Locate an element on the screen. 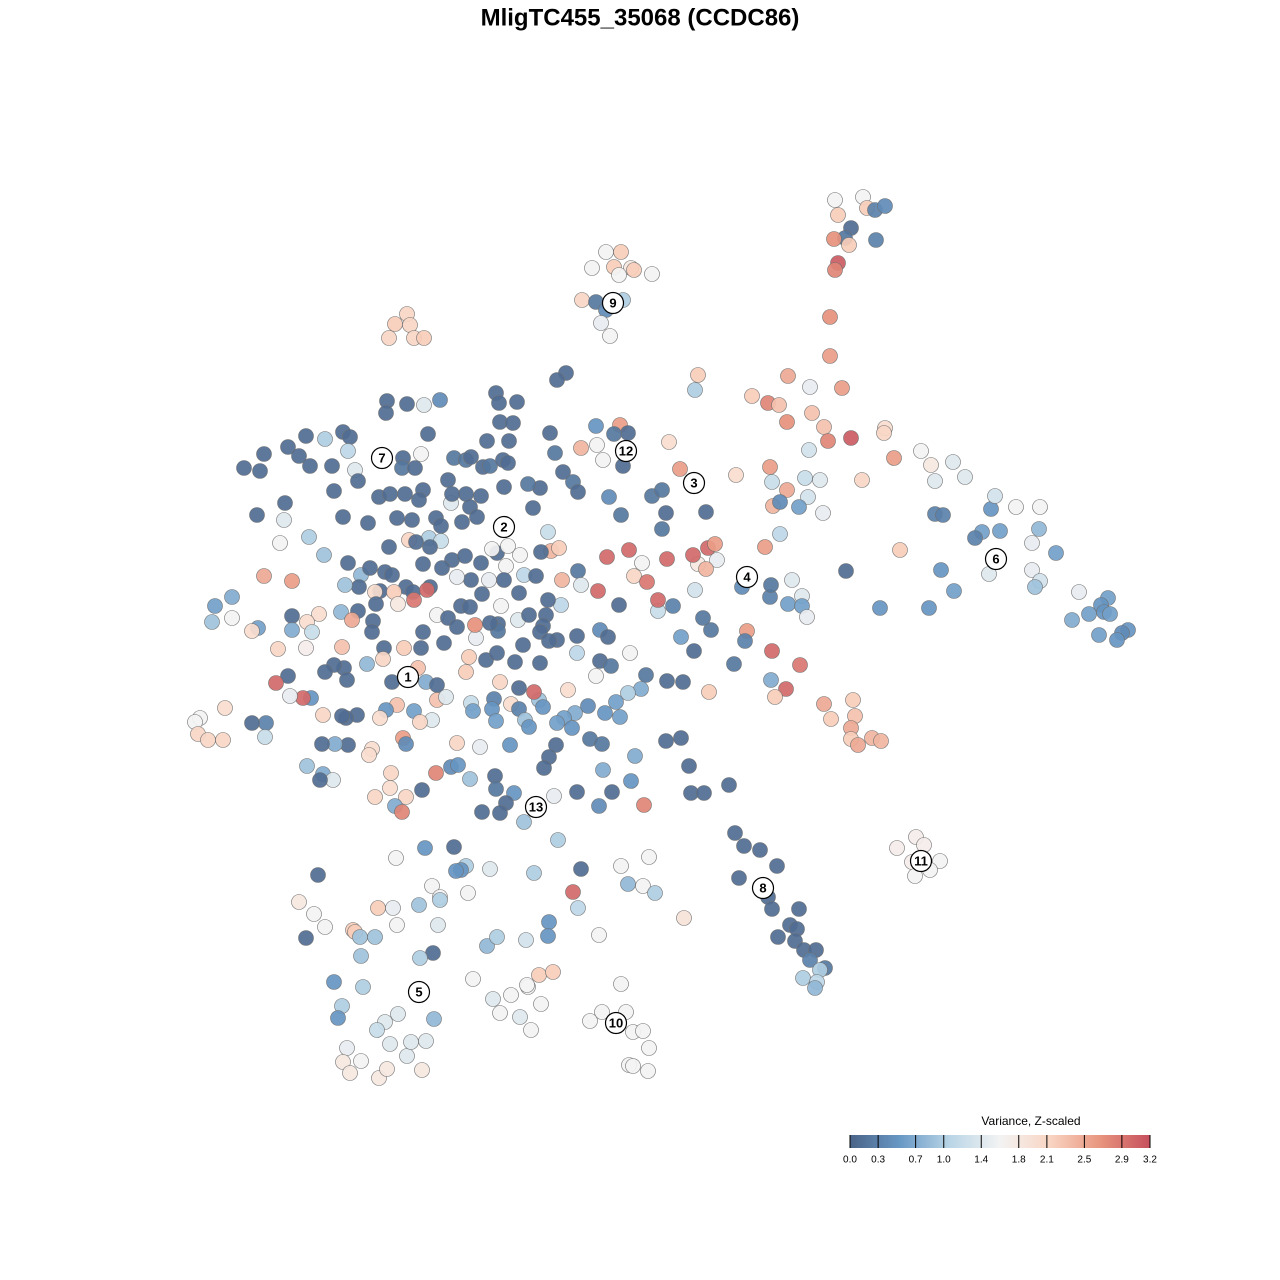  colorbar-tick-label: 2.1 is located at coordinates (1047, 1160).